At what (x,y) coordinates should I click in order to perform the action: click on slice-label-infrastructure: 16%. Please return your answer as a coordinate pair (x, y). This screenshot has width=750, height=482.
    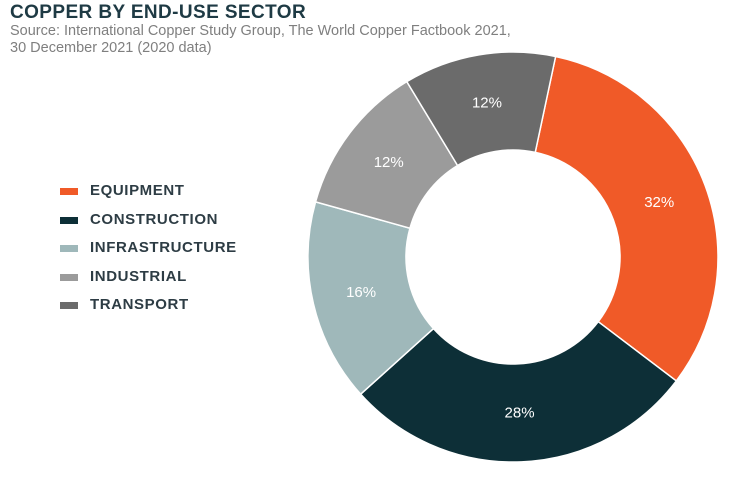
    Looking at the image, I should click on (361, 292).